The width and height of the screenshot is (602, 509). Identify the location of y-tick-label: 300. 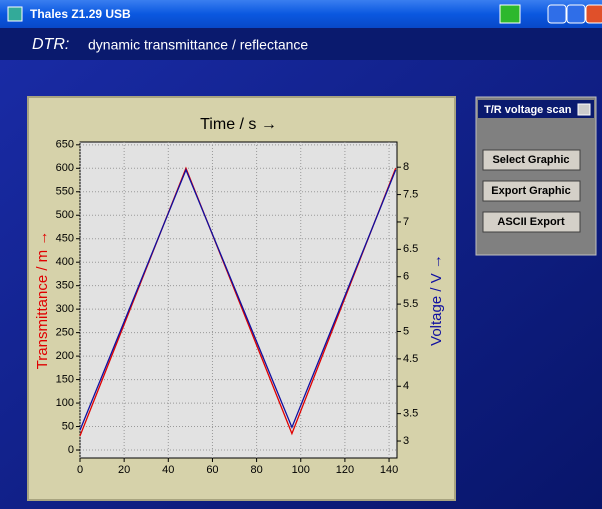
(65, 309).